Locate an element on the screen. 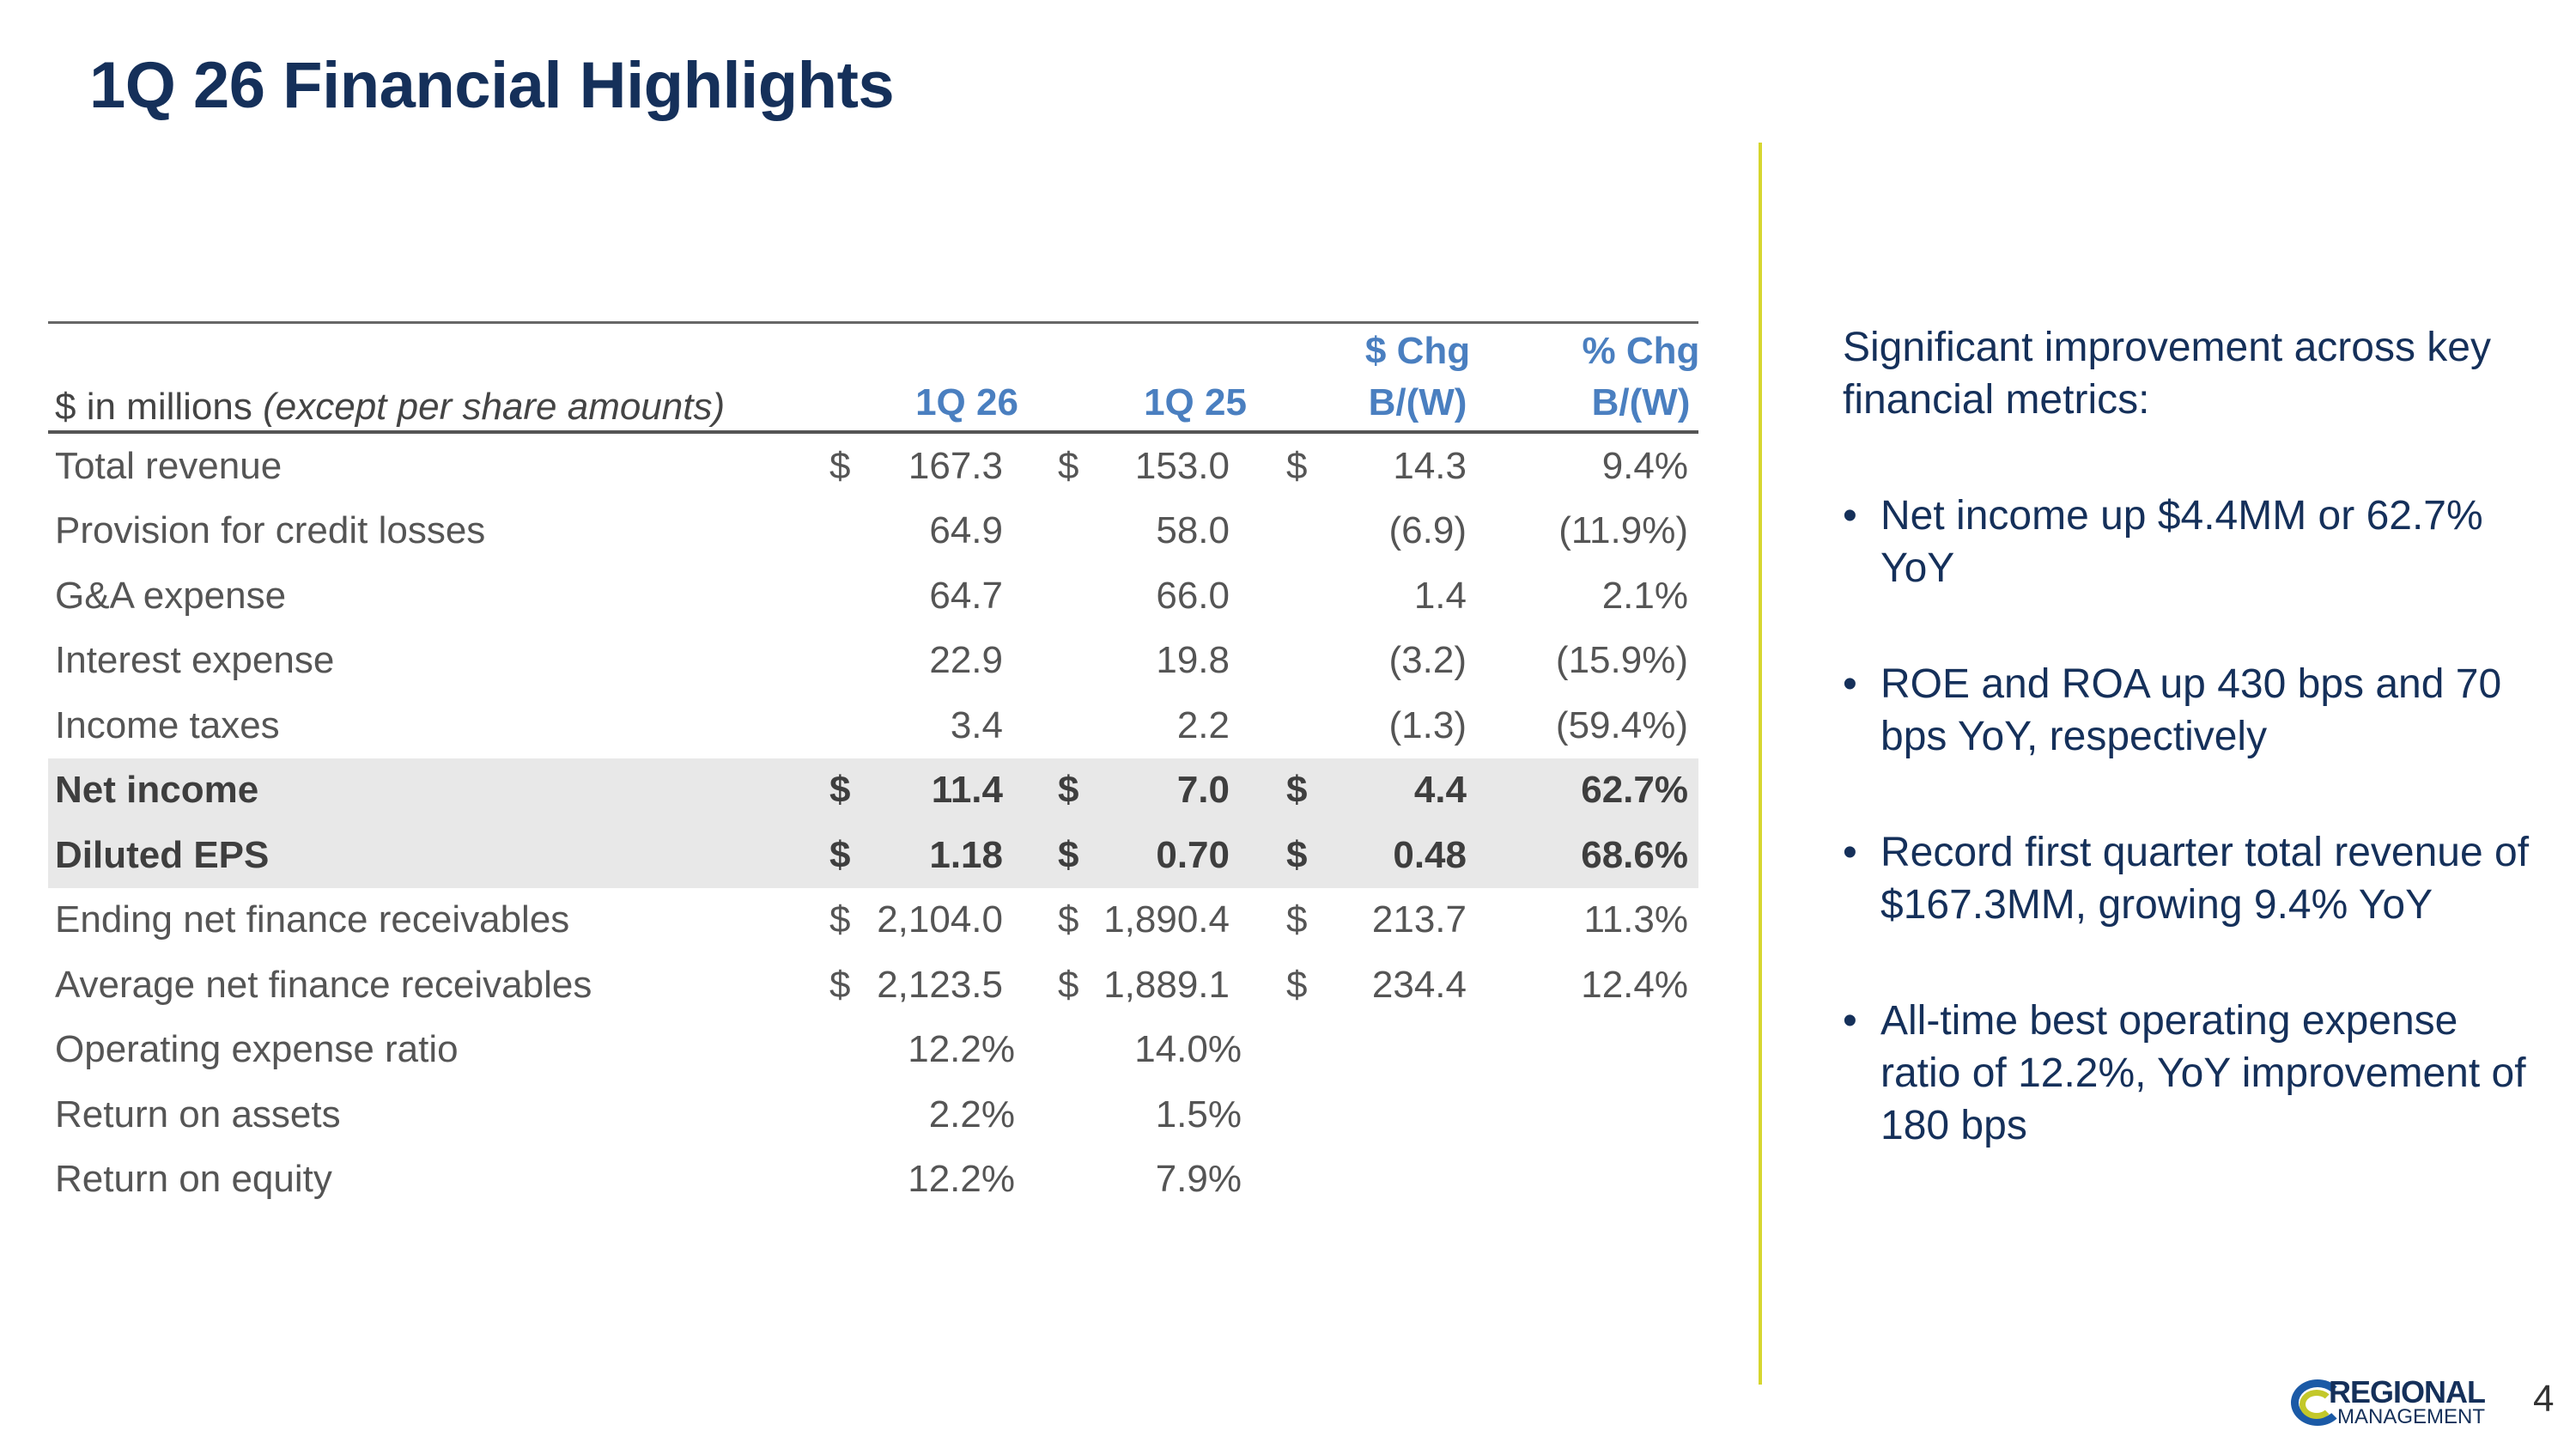 Image resolution: width=2576 pixels, height=1449 pixels. page-title: 1Q 26 Financial Highlights is located at coordinates (492, 85).